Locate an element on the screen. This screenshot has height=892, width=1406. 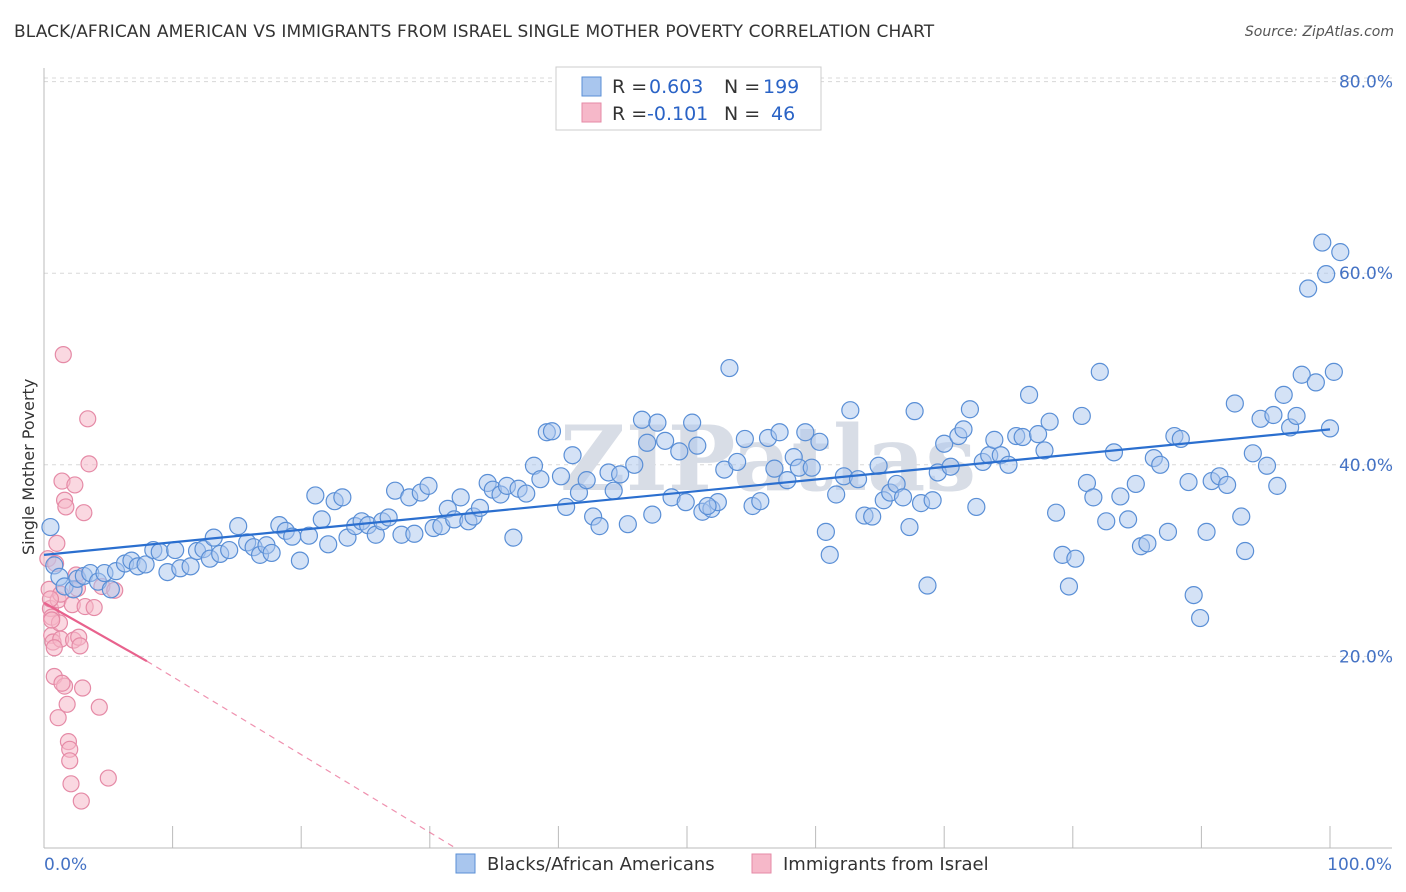
legend-r-value-2: -0.101 is located at coordinates (677, 114).